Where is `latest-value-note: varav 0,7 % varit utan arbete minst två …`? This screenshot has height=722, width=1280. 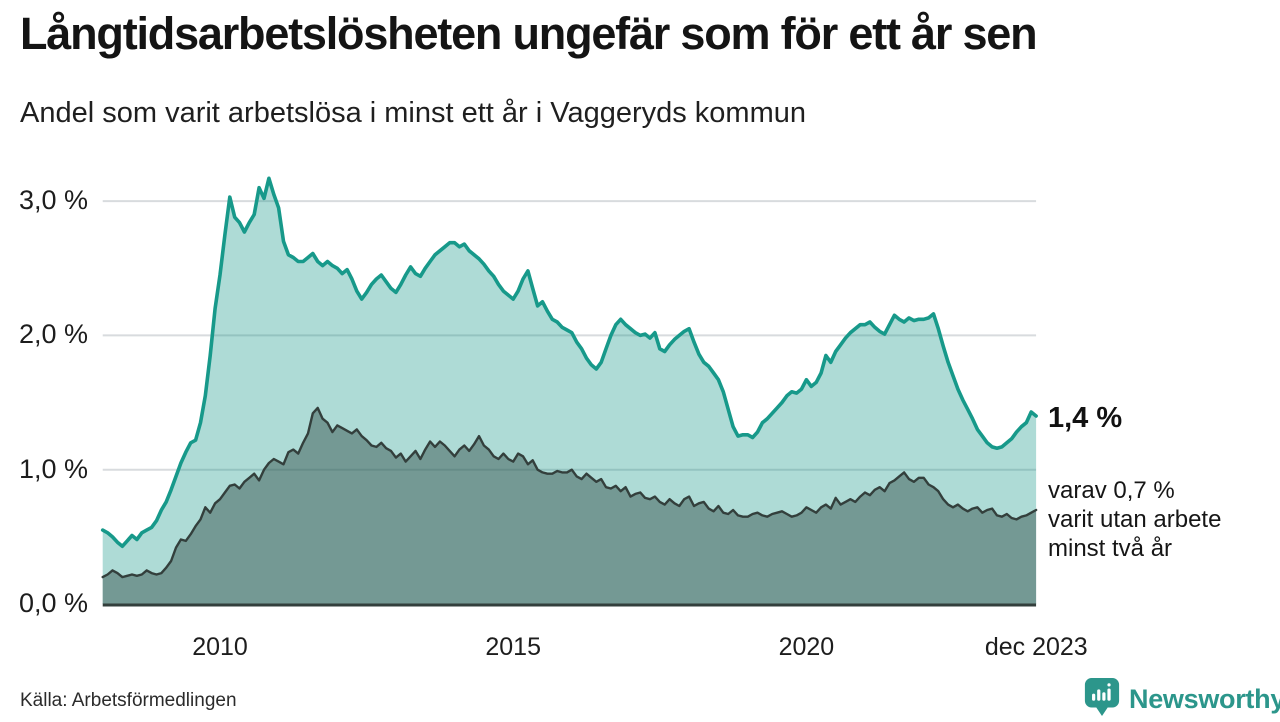
latest-value-note: varav 0,7 % varit utan arbete minst två … is located at coordinates (1134, 519).